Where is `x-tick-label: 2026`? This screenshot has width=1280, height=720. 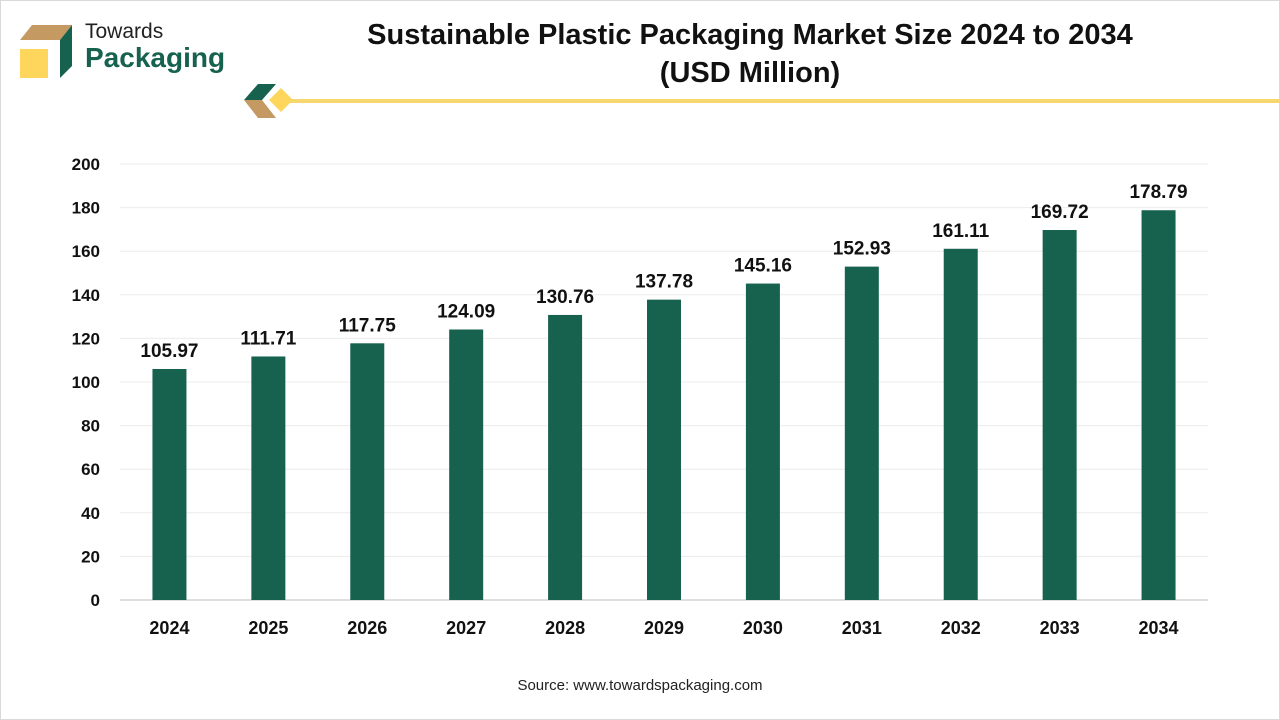
x-tick-label: 2026 is located at coordinates (367, 628).